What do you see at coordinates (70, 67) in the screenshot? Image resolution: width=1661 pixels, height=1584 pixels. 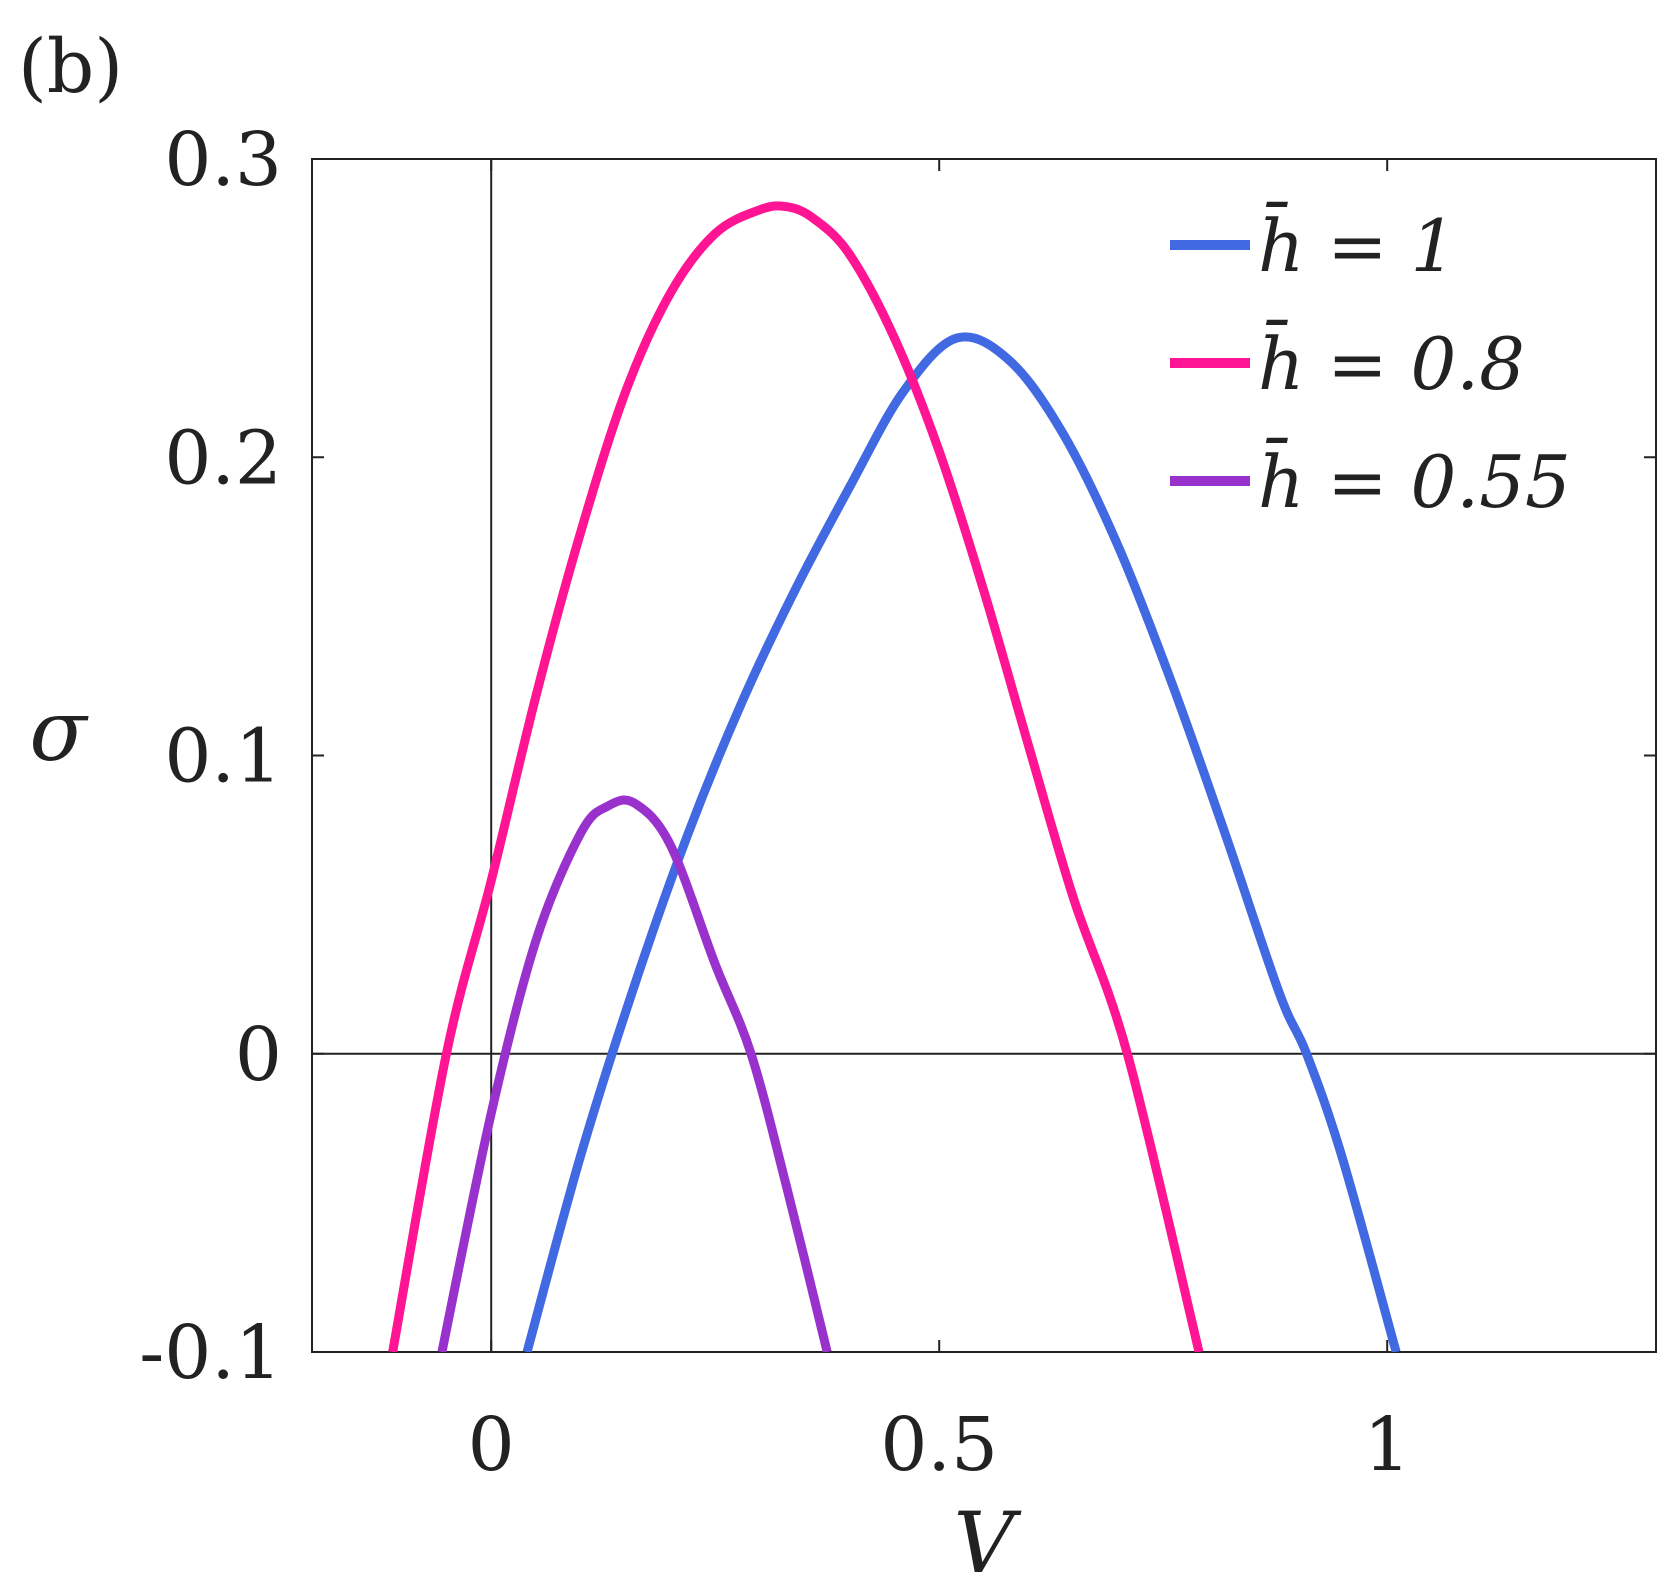 I see `panel-label: (b)` at bounding box center [70, 67].